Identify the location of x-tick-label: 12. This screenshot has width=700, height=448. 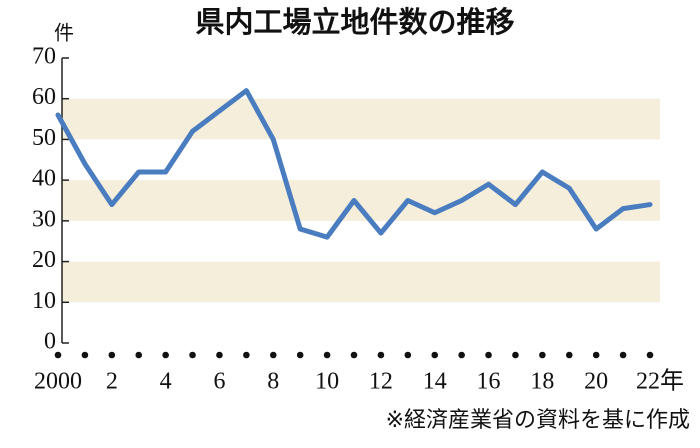
(381, 382).